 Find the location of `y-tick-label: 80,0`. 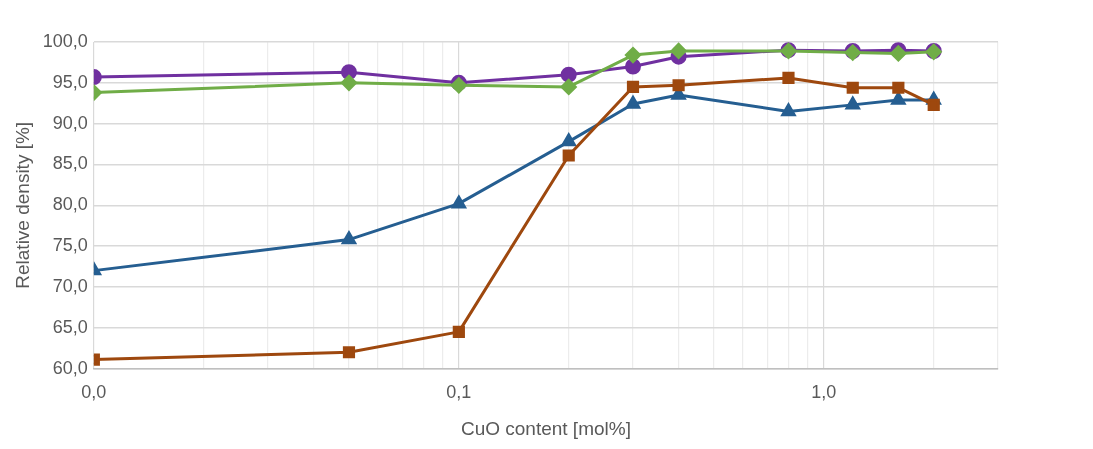

y-tick-label: 80,0 is located at coordinates (70, 204).